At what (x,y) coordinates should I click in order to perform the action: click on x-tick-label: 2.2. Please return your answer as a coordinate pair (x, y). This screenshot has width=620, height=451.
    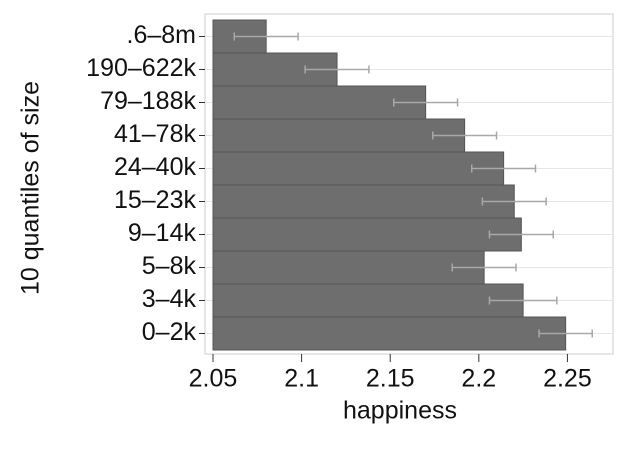
    Looking at the image, I should click on (478, 379).